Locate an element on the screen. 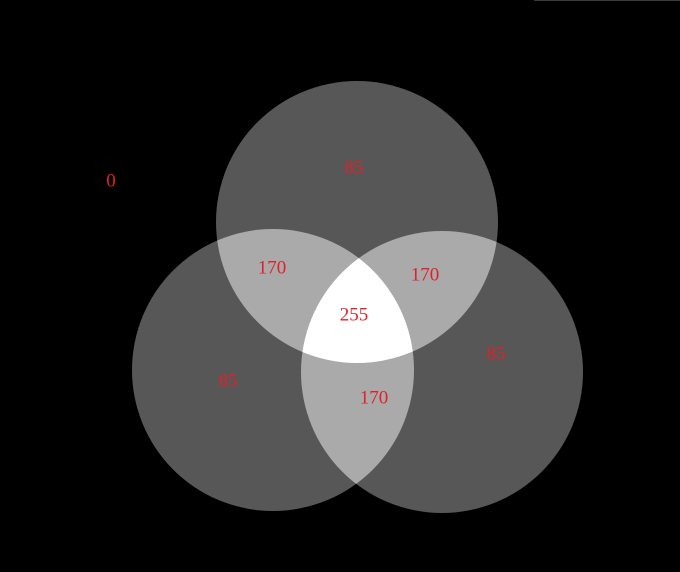 This screenshot has width=680, height=572. label-right-only: 85 is located at coordinates (496, 353).